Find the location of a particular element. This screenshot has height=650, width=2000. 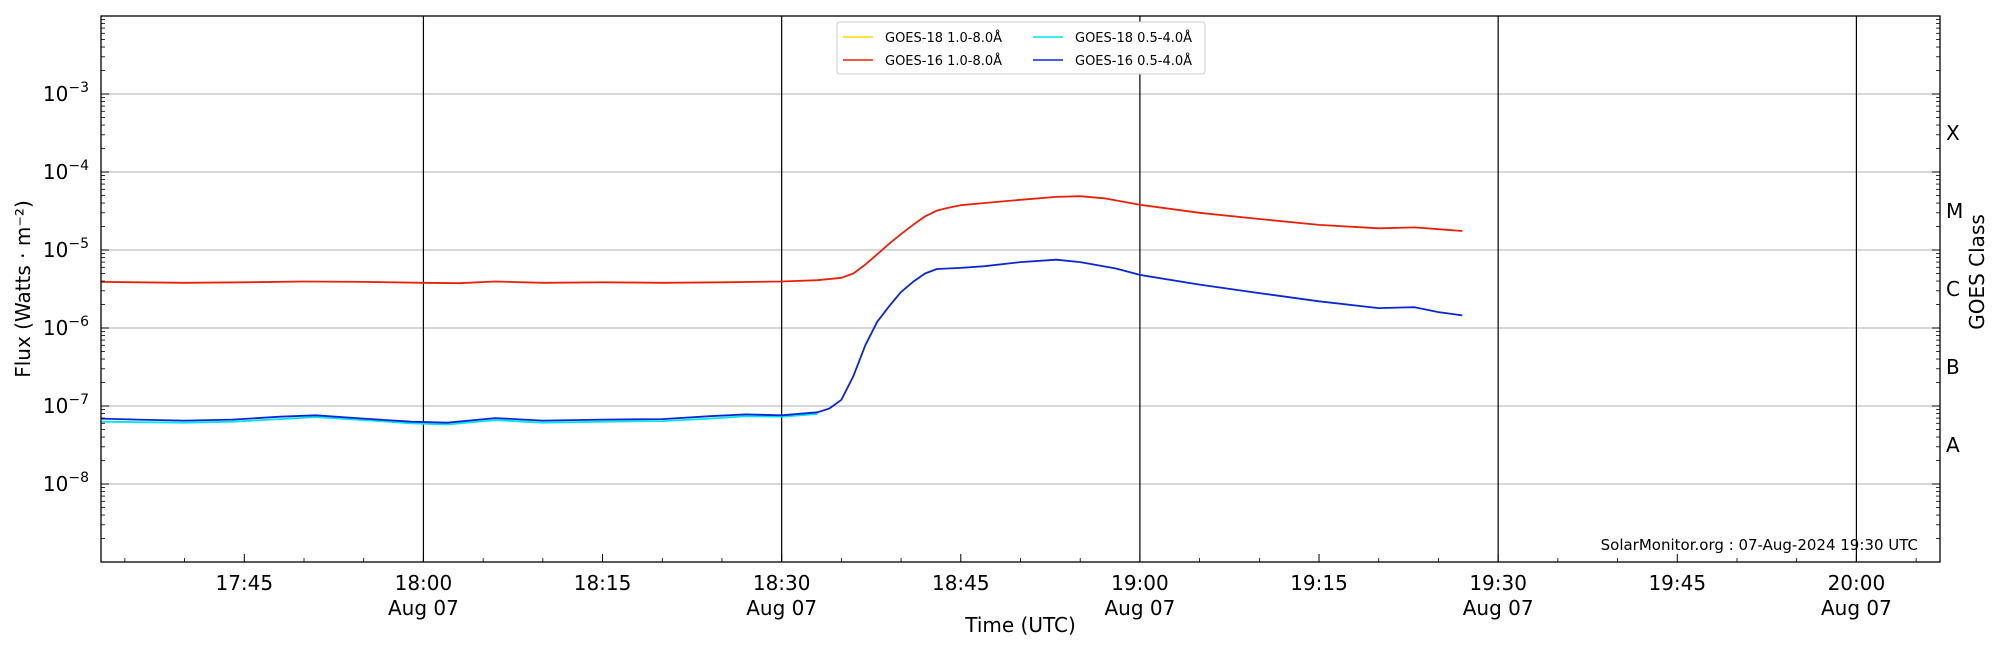

y-tick-labels: 10⁻⁸ 10⁻⁷ 10⁻⁶ 10⁻⁵ 10⁻⁴ 10⁻³ is located at coordinates (66, 288).